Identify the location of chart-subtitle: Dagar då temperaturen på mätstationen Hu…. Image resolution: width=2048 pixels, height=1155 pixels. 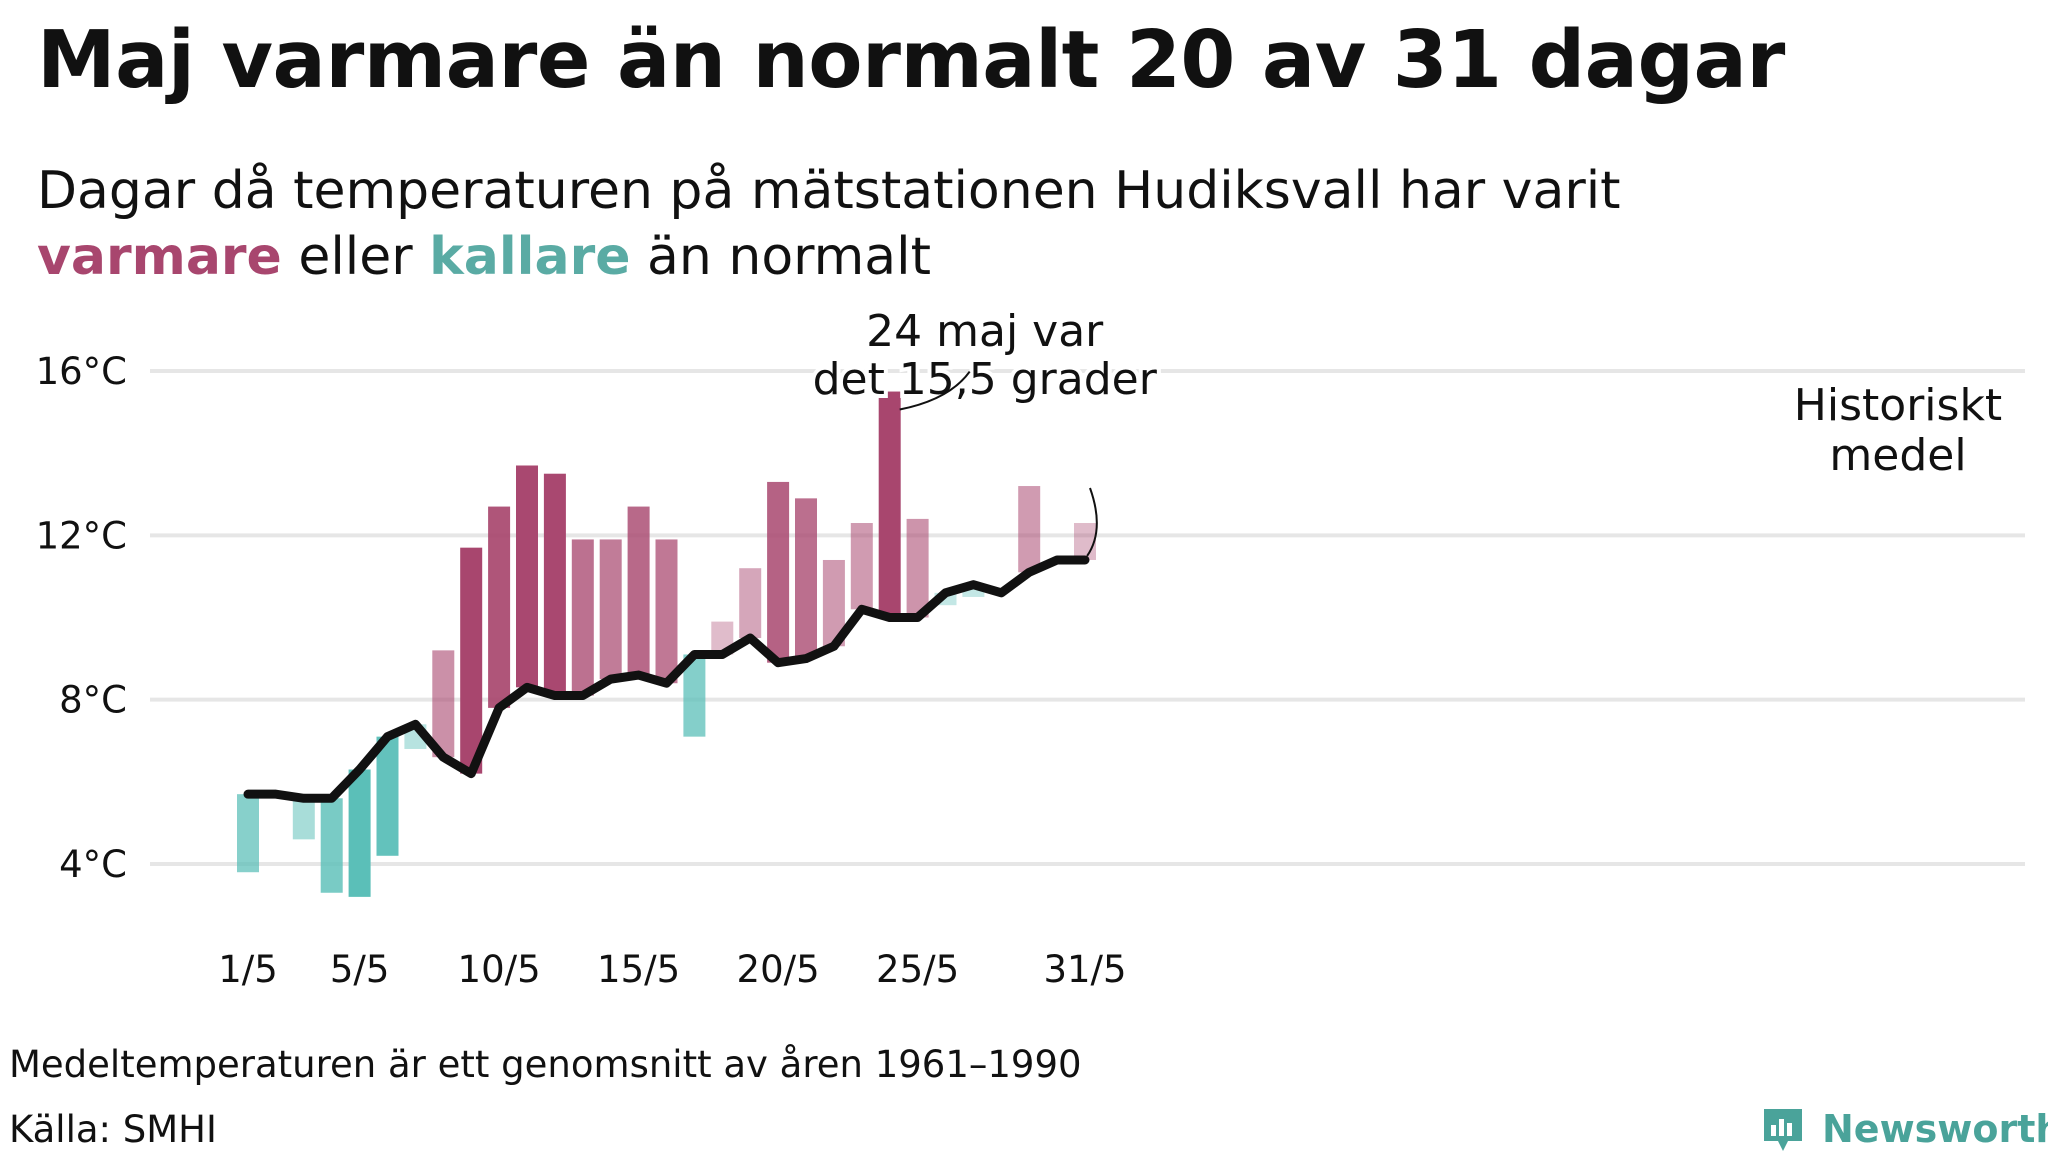
(829, 224).